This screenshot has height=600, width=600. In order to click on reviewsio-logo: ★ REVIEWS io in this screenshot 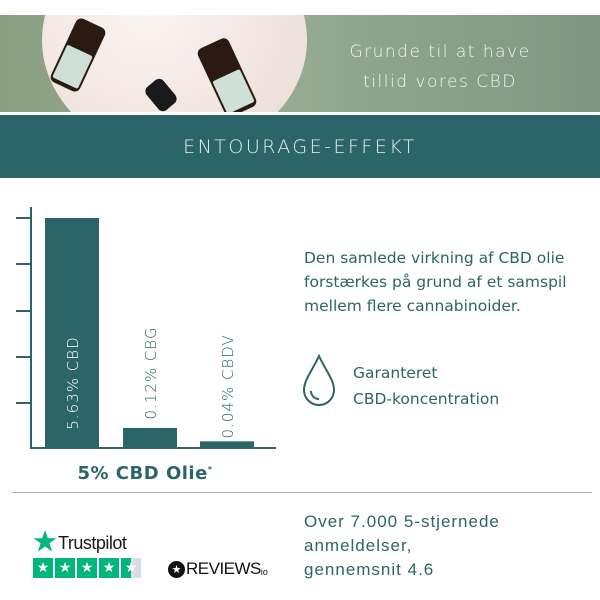, I will do `click(218, 569)`.